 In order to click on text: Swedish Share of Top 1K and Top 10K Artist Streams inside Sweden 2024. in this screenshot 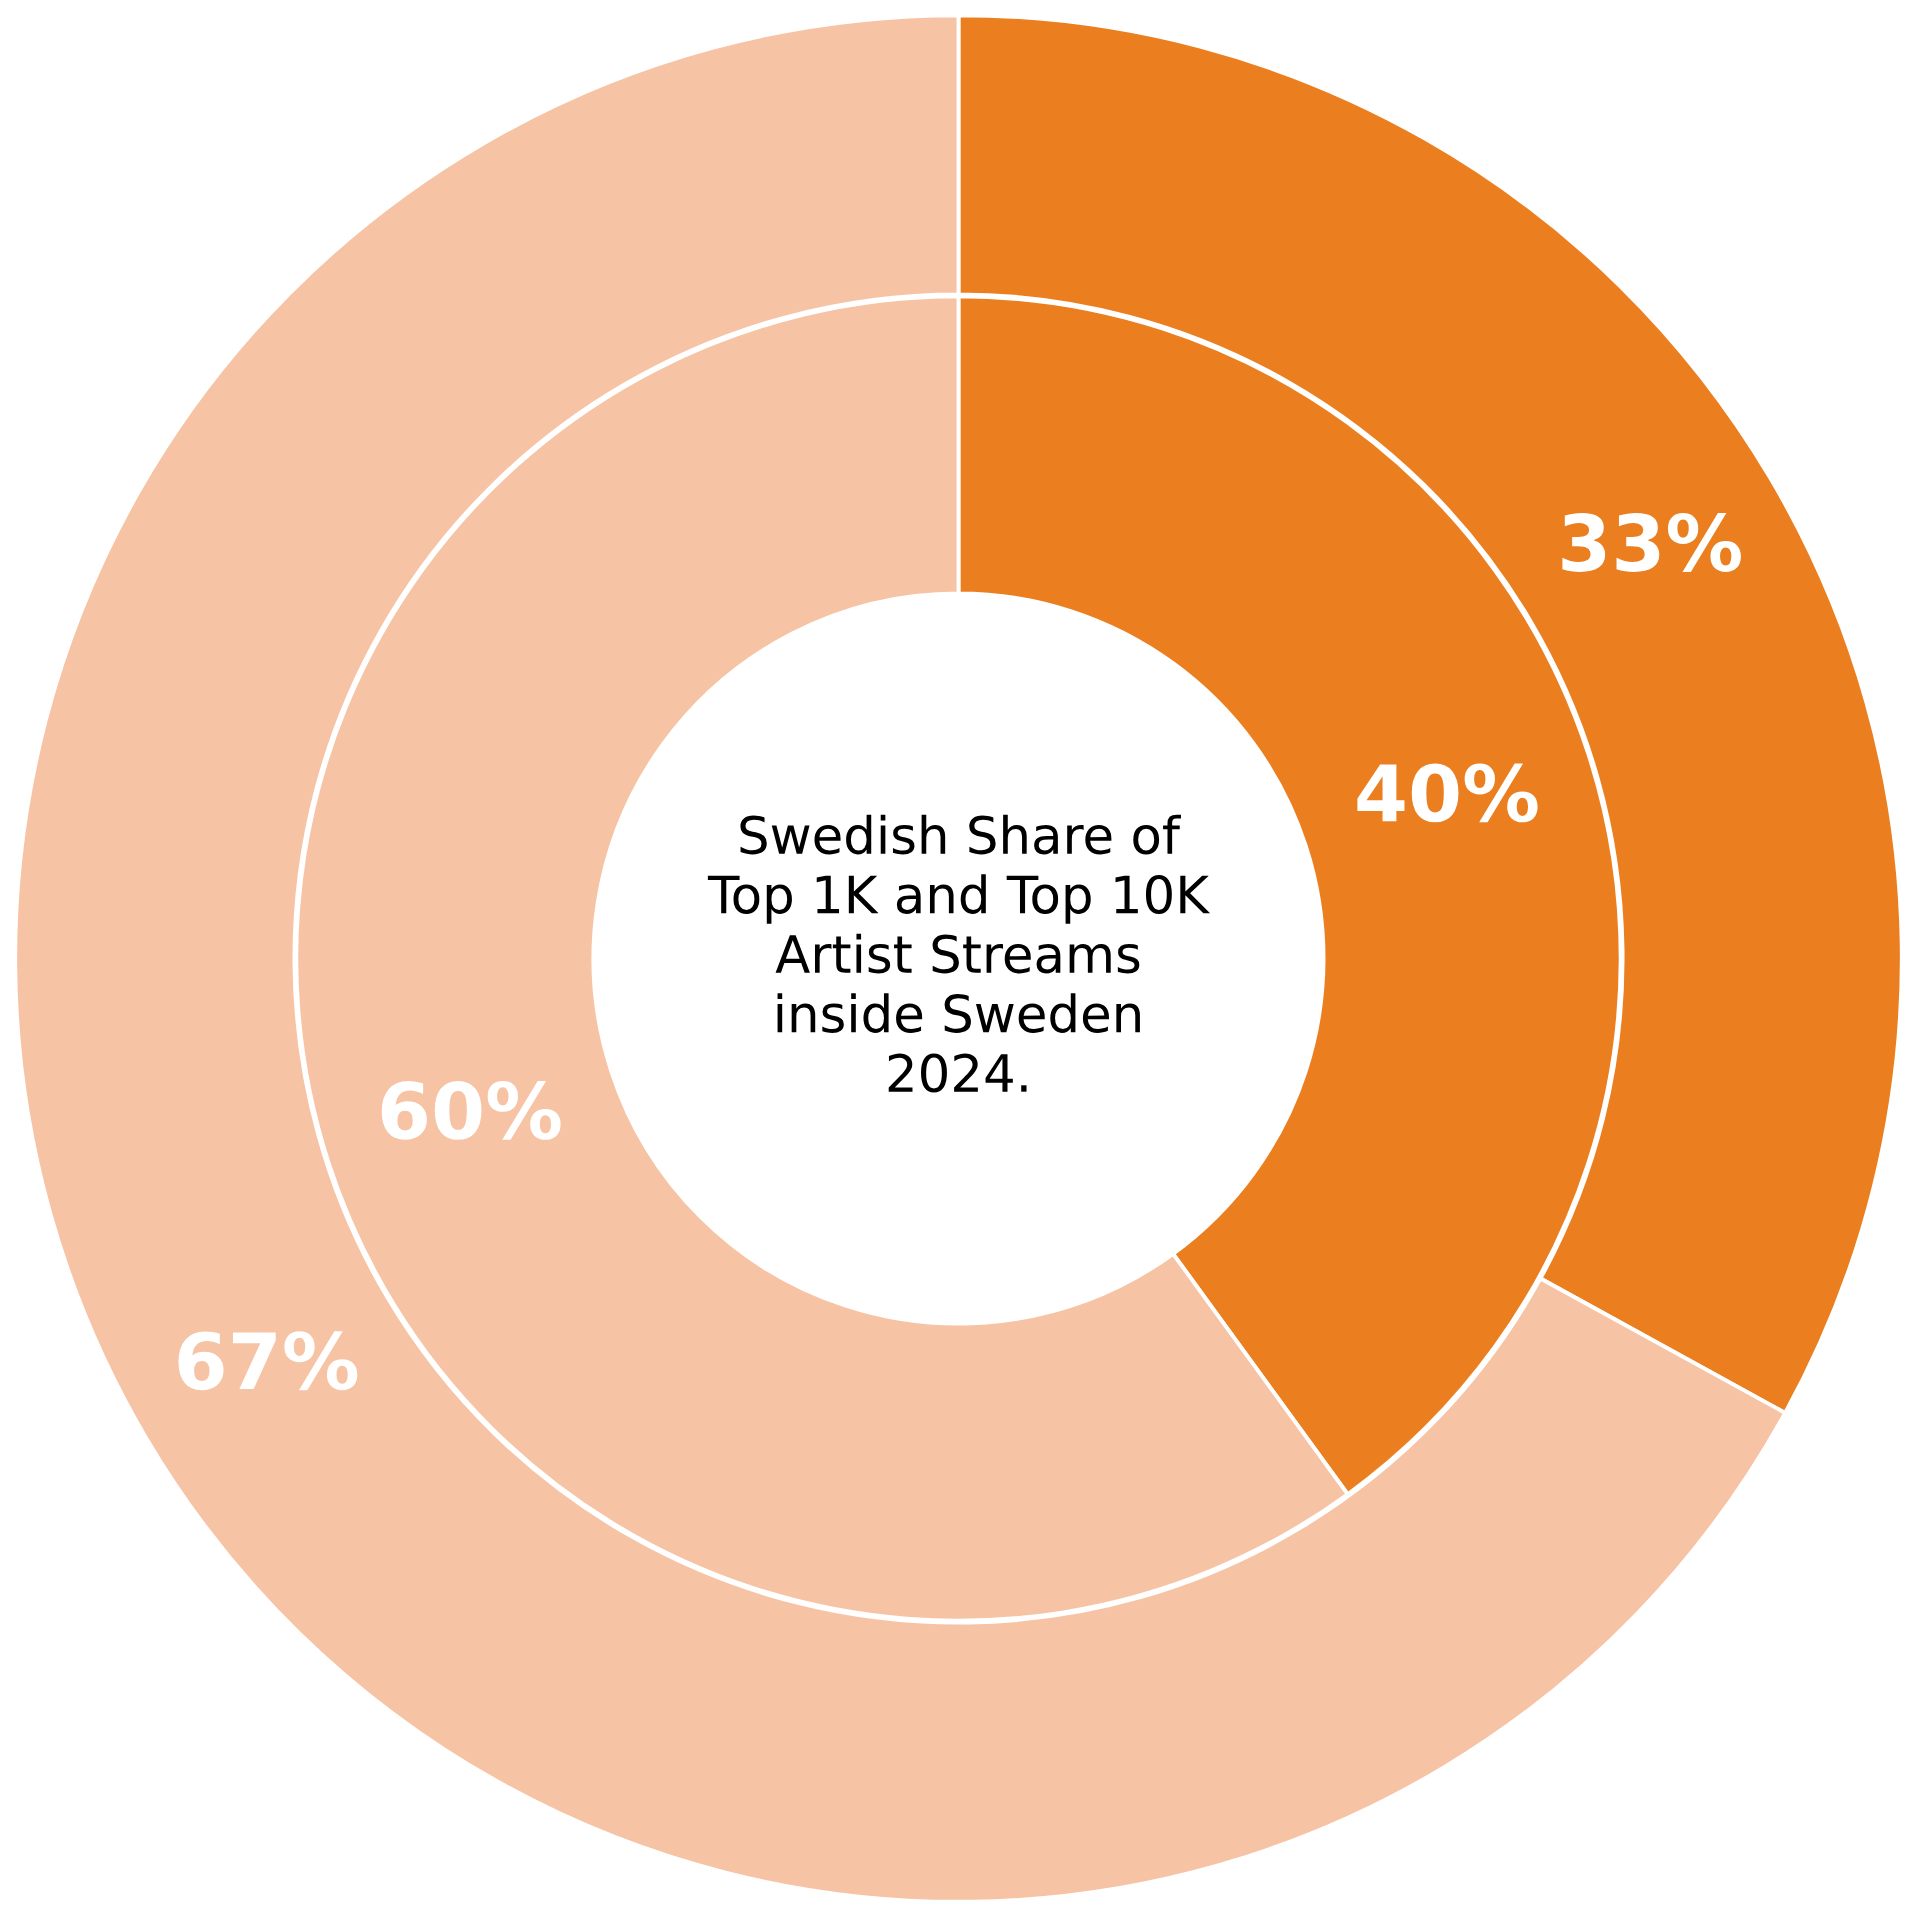, I will do `click(959, 953)`.